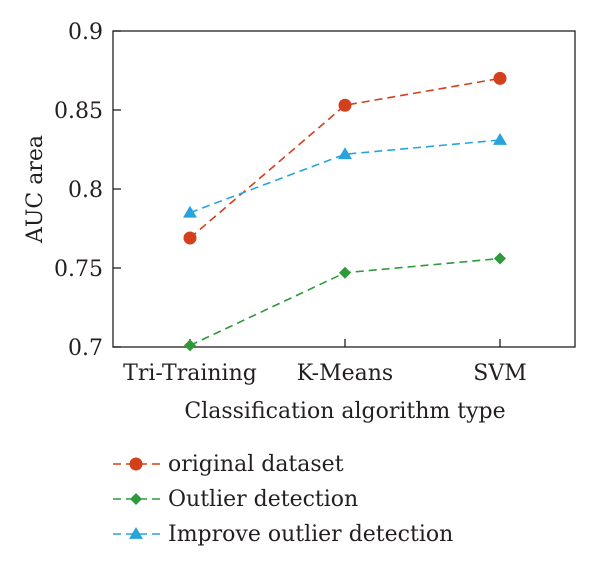 Image resolution: width=600 pixels, height=571 pixels. What do you see at coordinates (345, 302) in the screenshot?
I see `series-outlier-detection` at bounding box center [345, 302].